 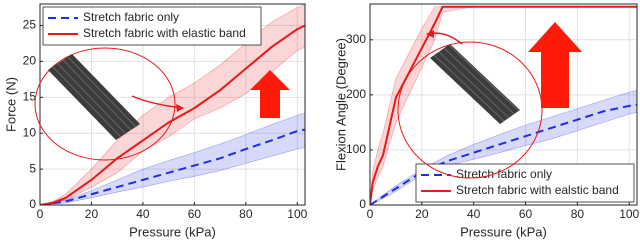 What do you see at coordinates (356, 94) in the screenshot?
I see `y-tick-label: 200` at bounding box center [356, 94].